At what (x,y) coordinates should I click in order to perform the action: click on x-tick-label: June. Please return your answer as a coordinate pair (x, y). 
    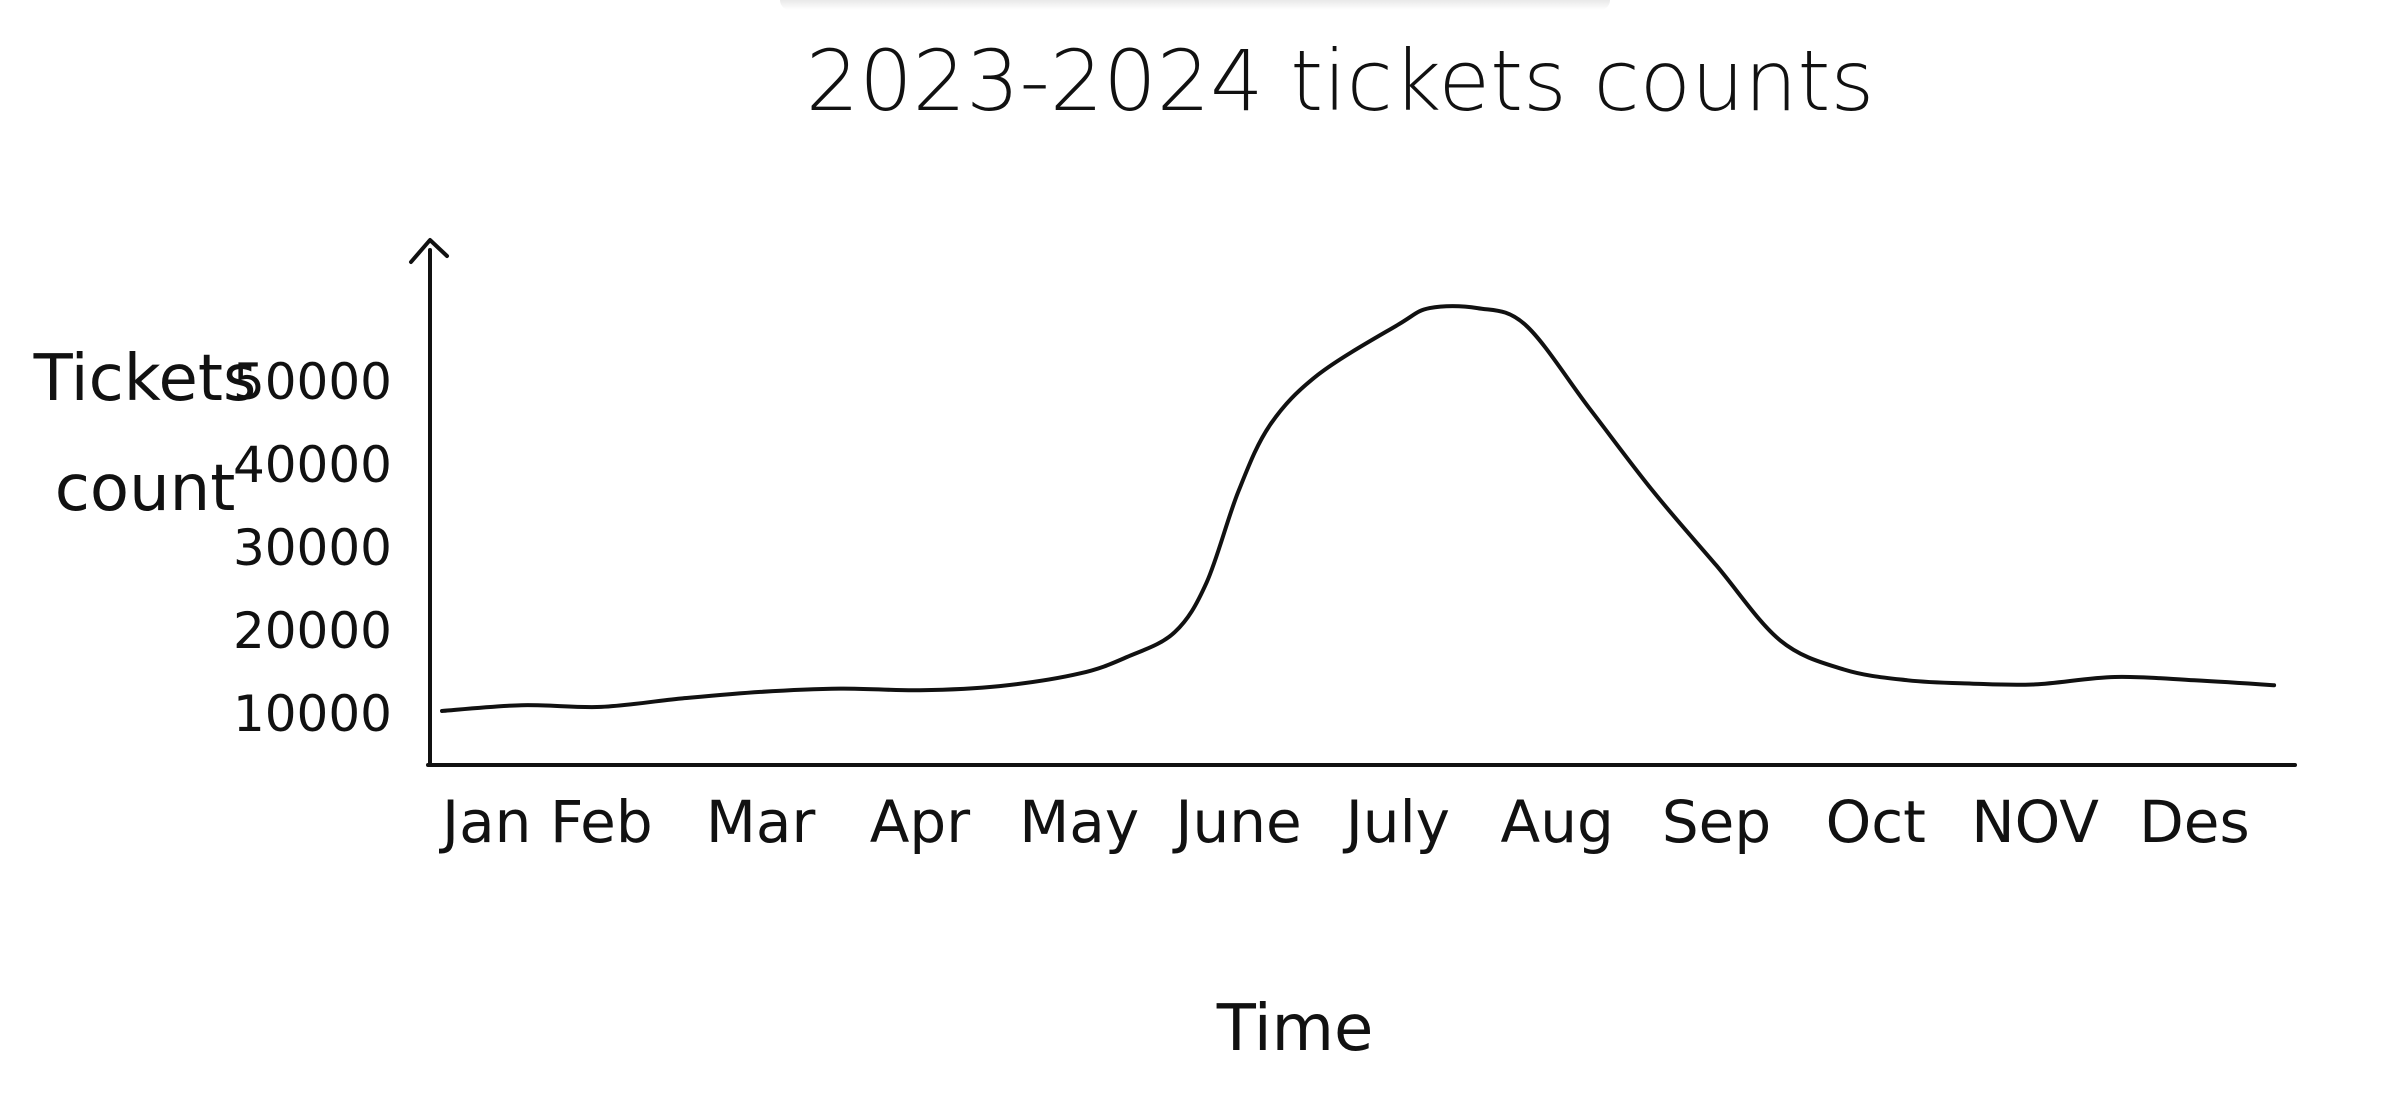
    Looking at the image, I should click on (1236, 822).